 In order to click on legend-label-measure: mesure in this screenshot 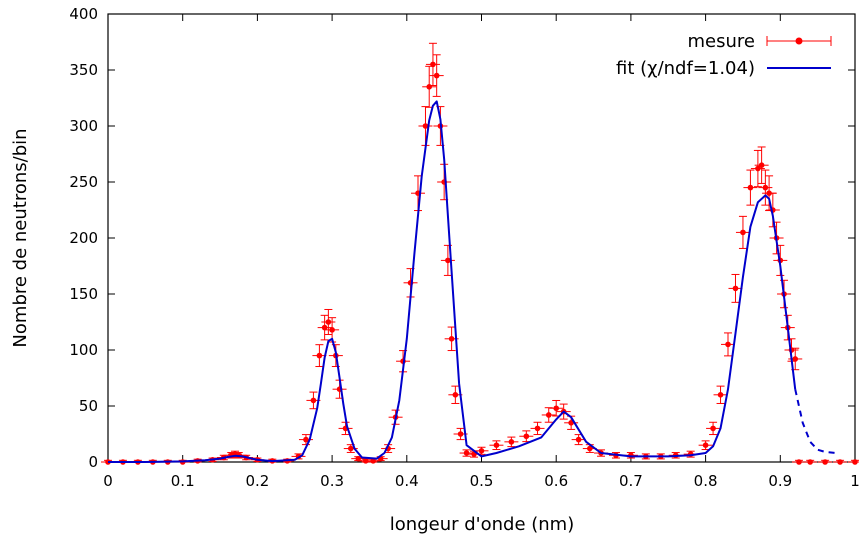, I will do `click(721, 41)`.